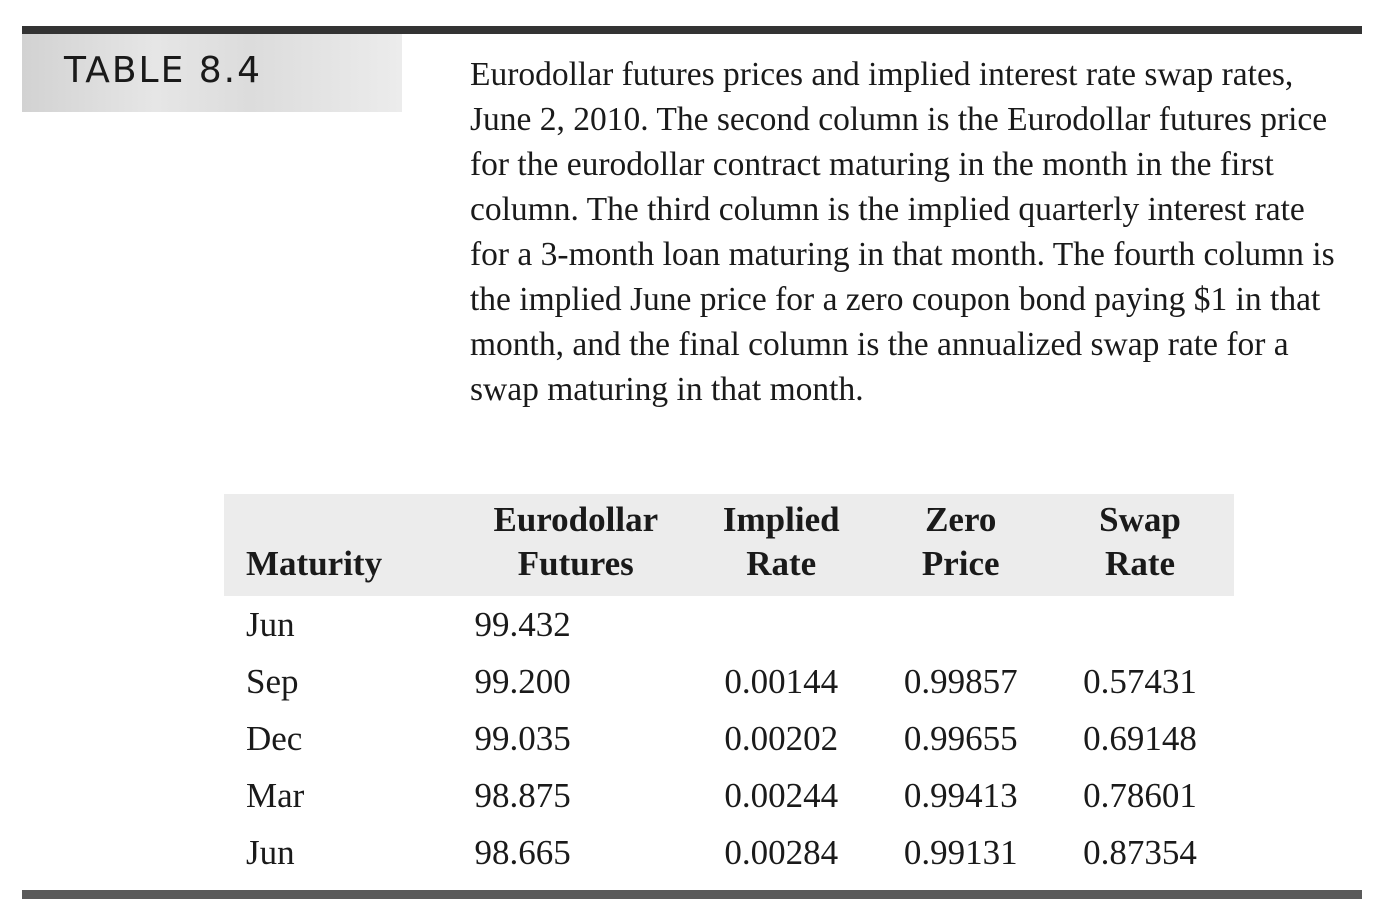  Describe the element at coordinates (692, 30) in the screenshot. I see `top-rule` at that location.